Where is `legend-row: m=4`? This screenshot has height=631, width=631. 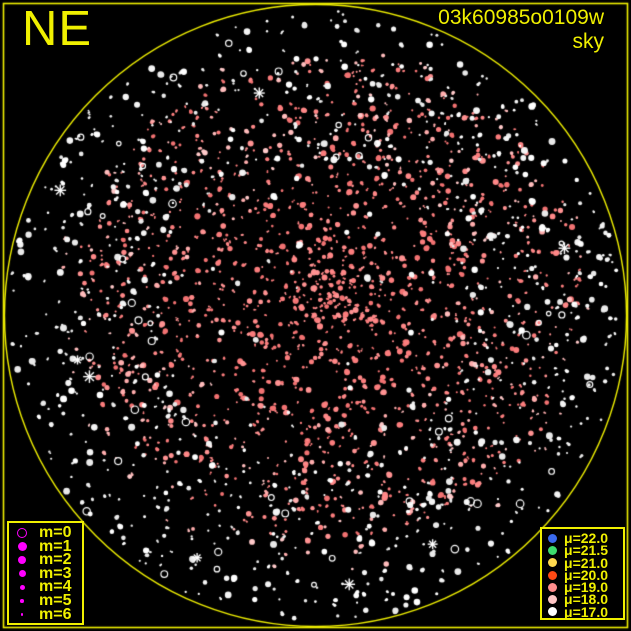 legend-row: m=4 is located at coordinates (47, 587).